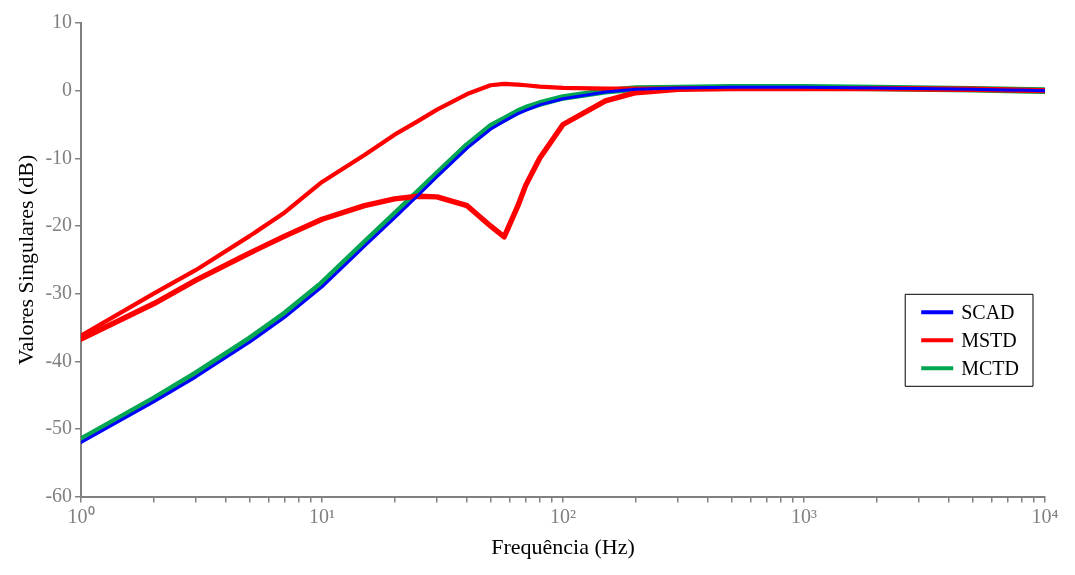 The height and width of the screenshot is (575, 1075). What do you see at coordinates (59, 427) in the screenshot?
I see `y-tick-label: -50` at bounding box center [59, 427].